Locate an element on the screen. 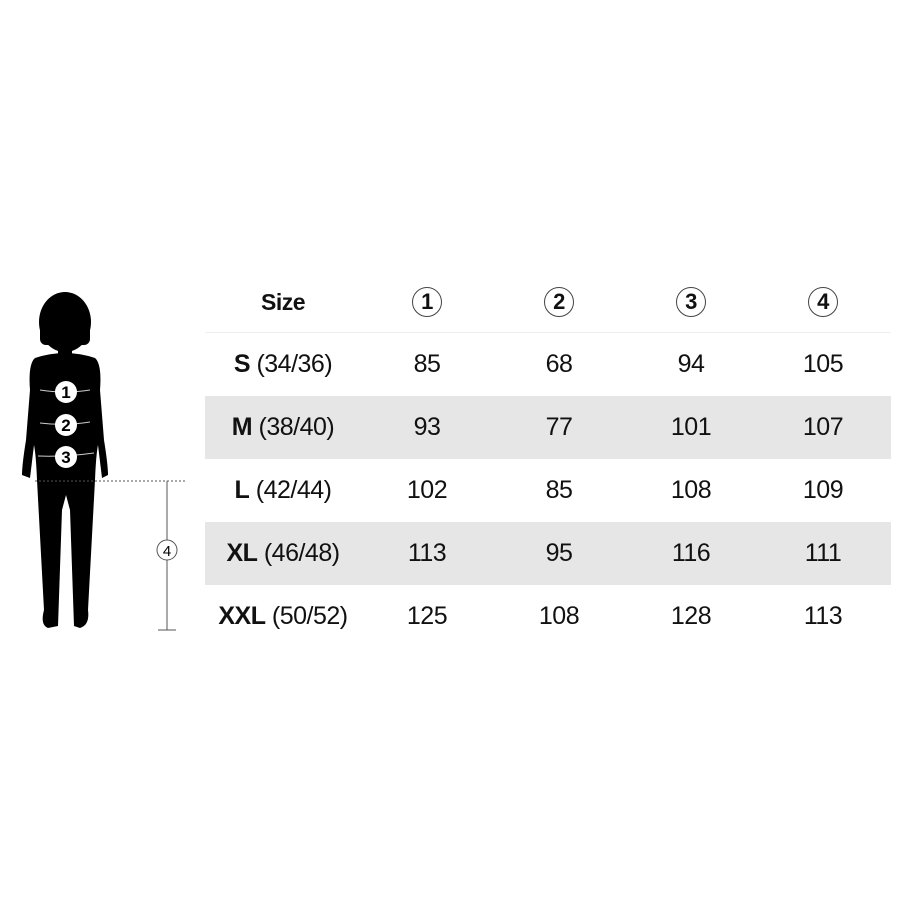 The width and height of the screenshot is (920, 920). size-header: Size is located at coordinates (283, 301).